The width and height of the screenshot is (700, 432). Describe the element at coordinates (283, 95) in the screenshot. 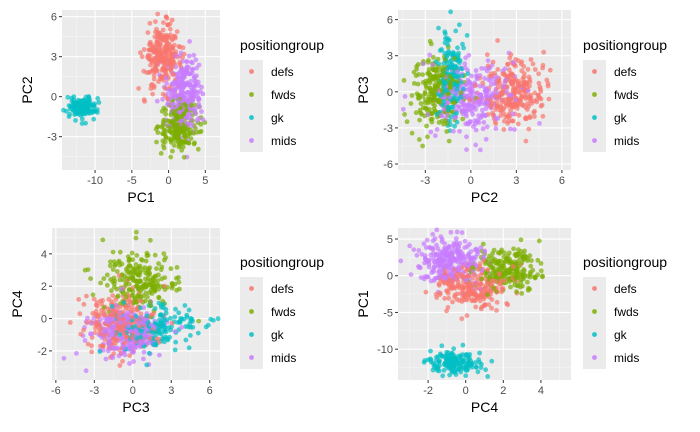

I see `legend-label-fwds: fwds` at that location.